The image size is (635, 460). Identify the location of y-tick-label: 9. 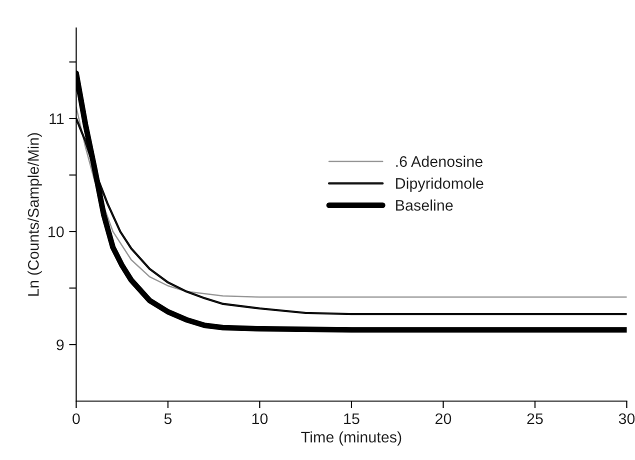
(60, 344).